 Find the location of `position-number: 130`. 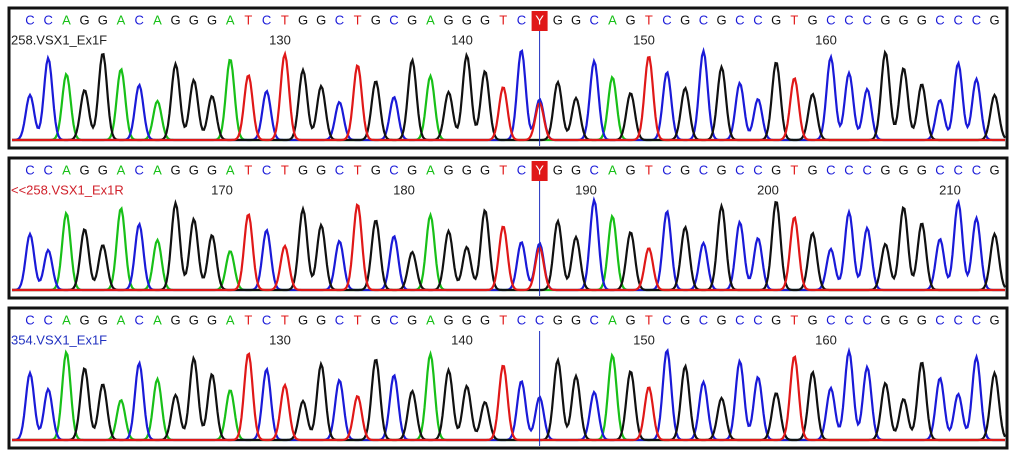

position-number: 130 is located at coordinates (280, 39).